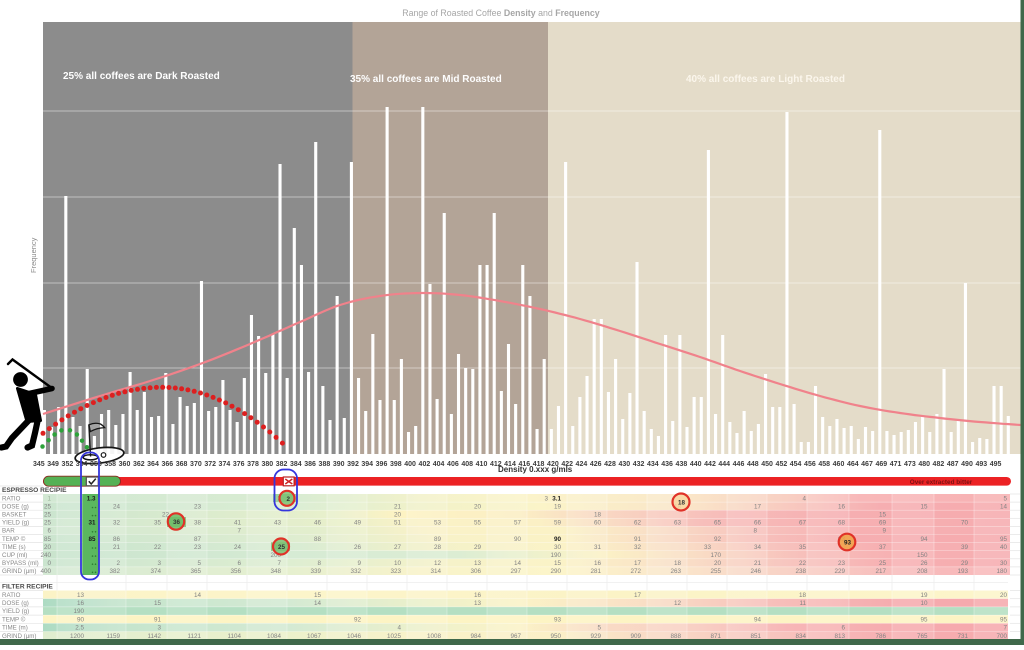 Image resolution: width=1024 pixels, height=650 pixels. I want to click on svg-text: 7, so click(239, 531).